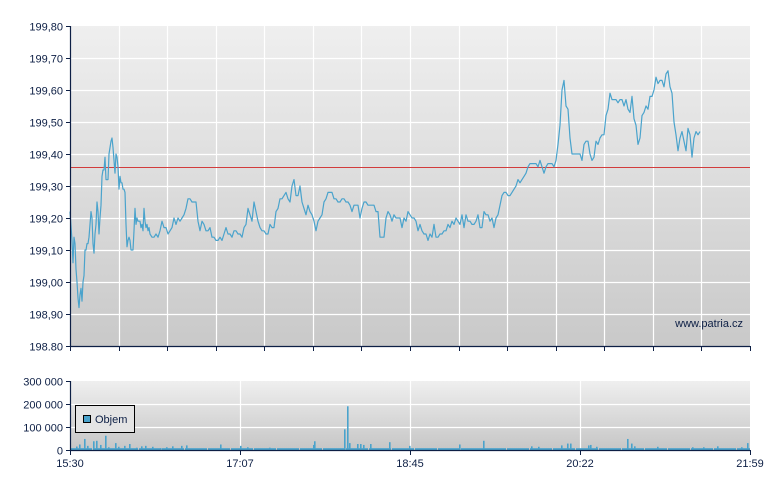 The height and width of the screenshot is (495, 780). What do you see at coordinates (46, 220) in the screenshot?
I see `price-y-tick-label: 199,20` at bounding box center [46, 220].